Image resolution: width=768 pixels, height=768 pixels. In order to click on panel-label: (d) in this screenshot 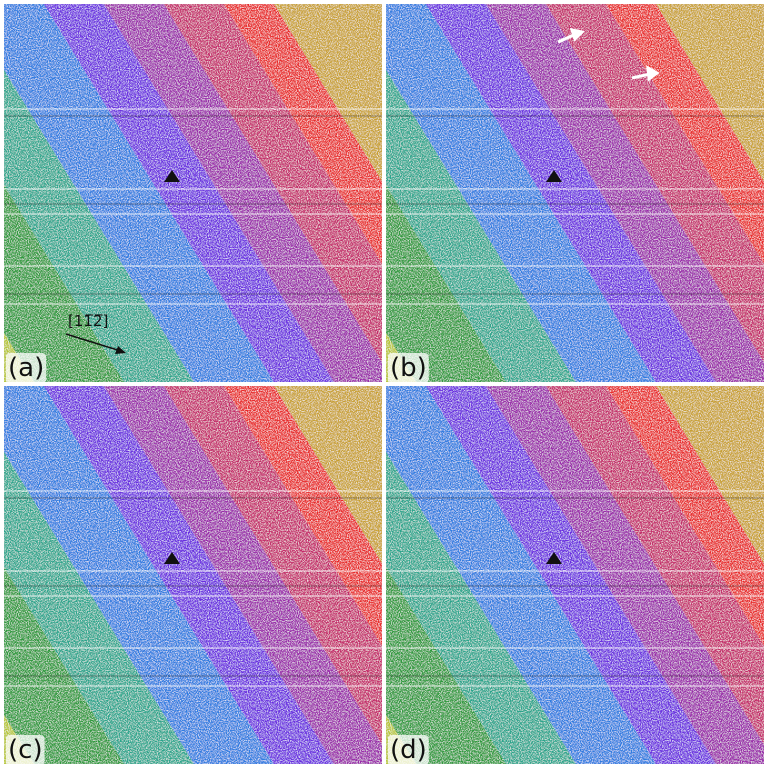, I will do `click(408, 750)`.